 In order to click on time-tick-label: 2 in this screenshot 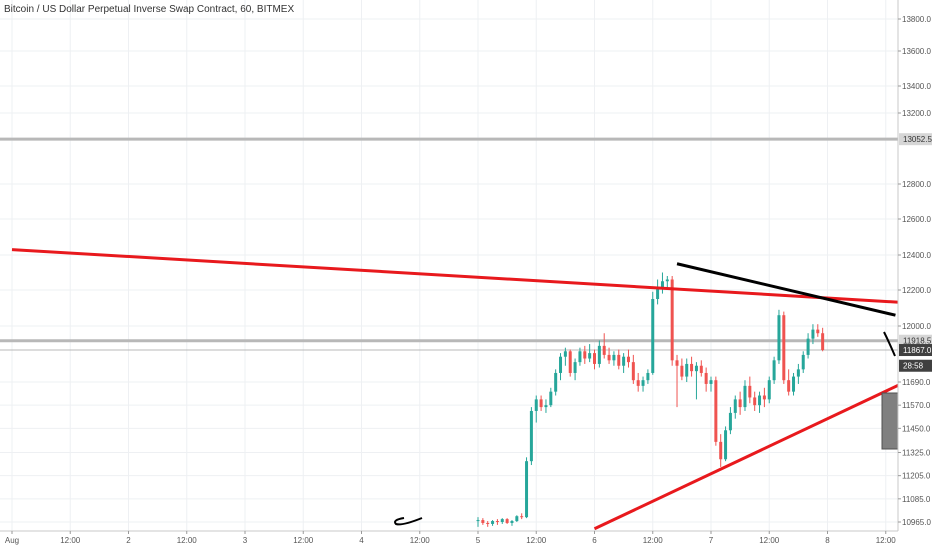, I will do `click(128, 540)`.